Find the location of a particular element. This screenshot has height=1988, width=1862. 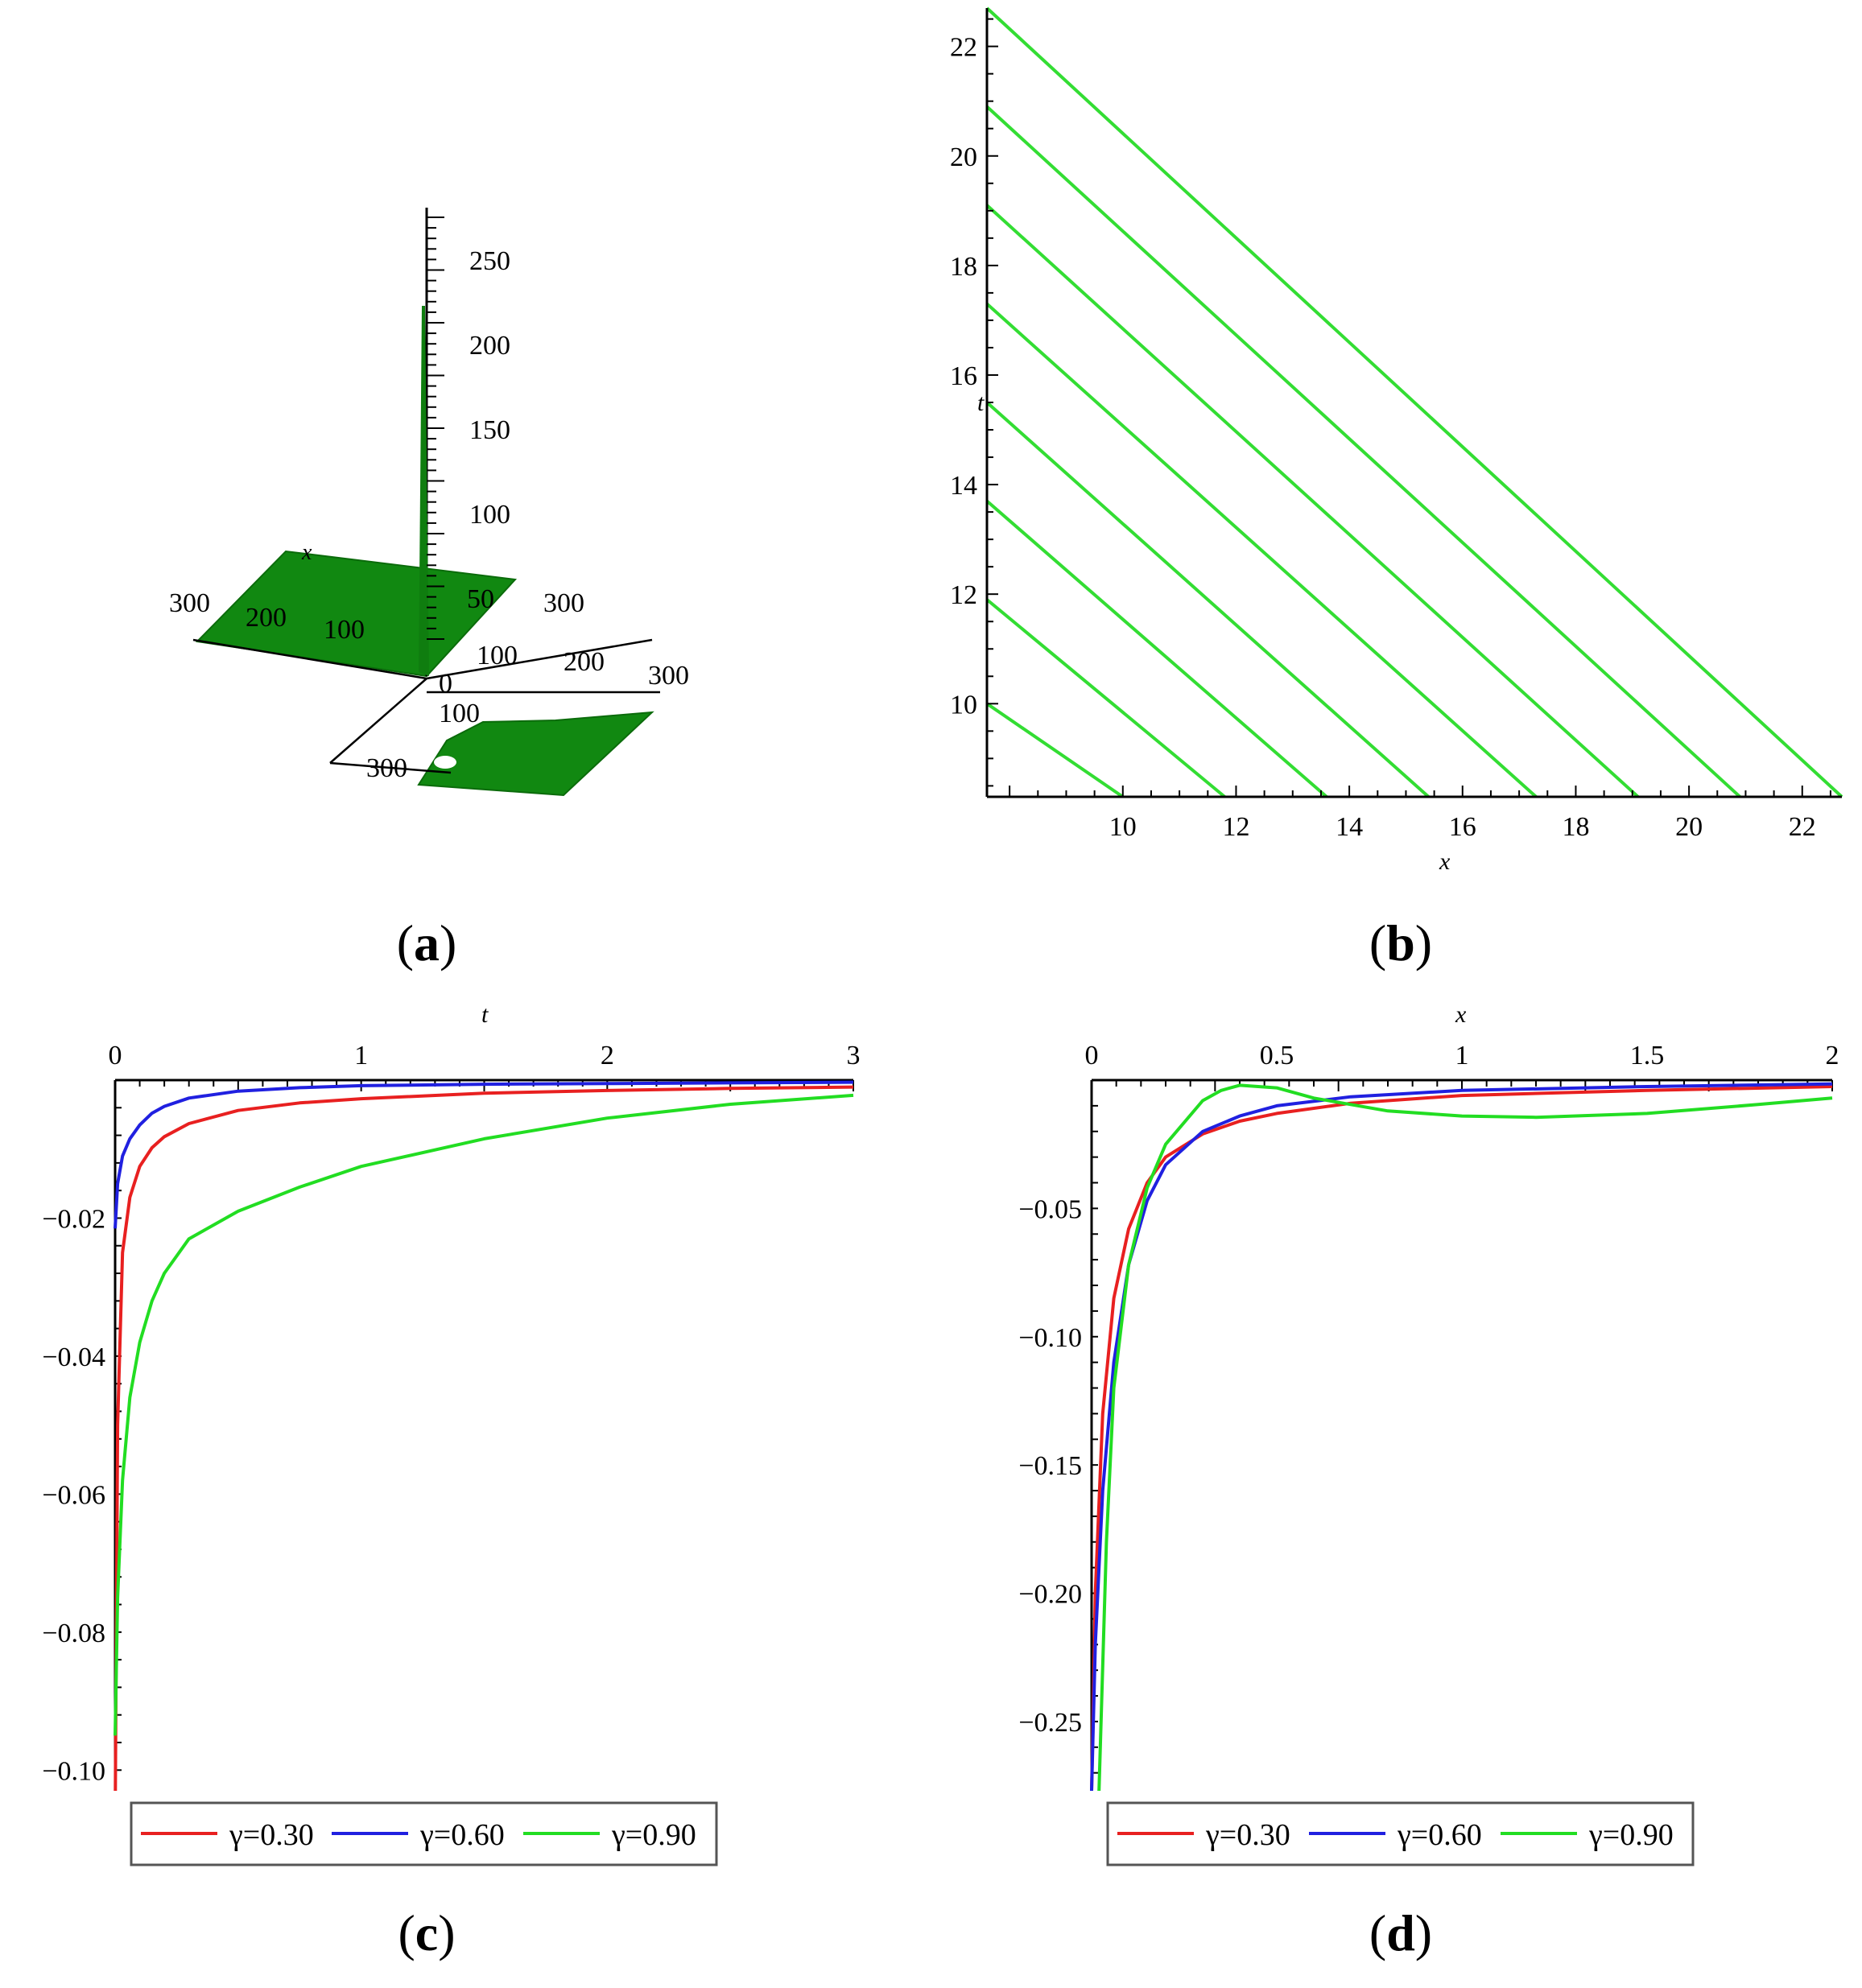

y-tick-100: 100 is located at coordinates (498, 655).